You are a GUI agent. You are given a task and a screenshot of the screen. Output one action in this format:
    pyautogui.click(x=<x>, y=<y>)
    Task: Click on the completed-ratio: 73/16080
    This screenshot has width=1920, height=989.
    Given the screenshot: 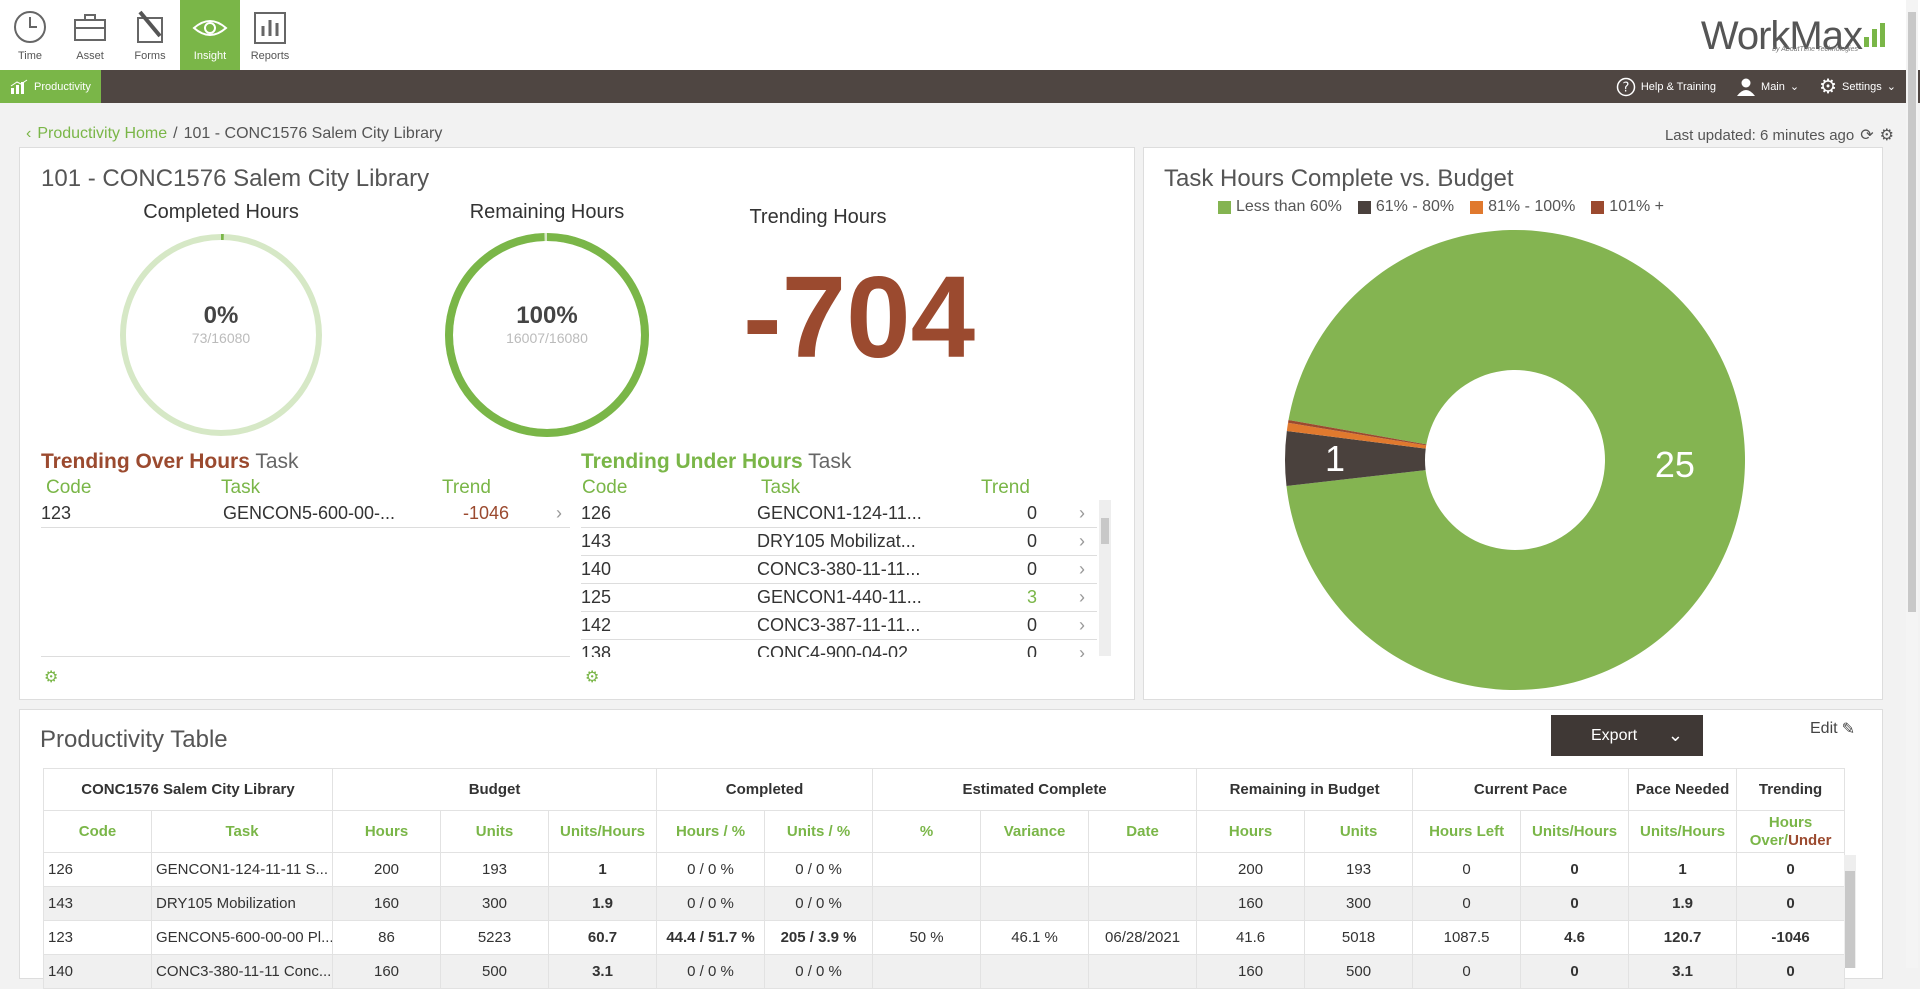 What is the action you would take?
    pyautogui.click(x=221, y=338)
    